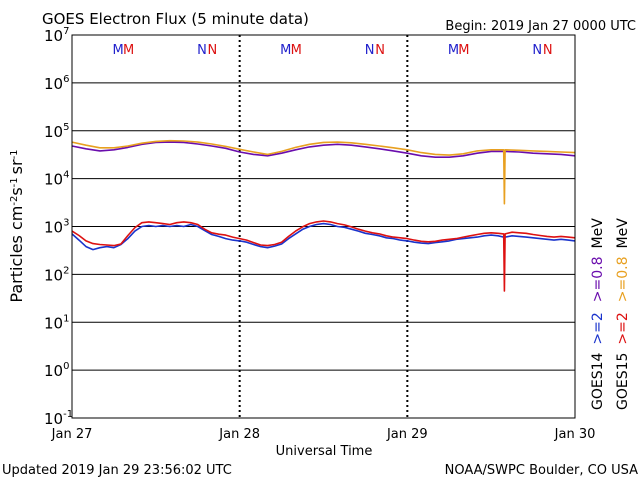  I want to click on y-axis-label-sup1: -2, so click(14, 201).